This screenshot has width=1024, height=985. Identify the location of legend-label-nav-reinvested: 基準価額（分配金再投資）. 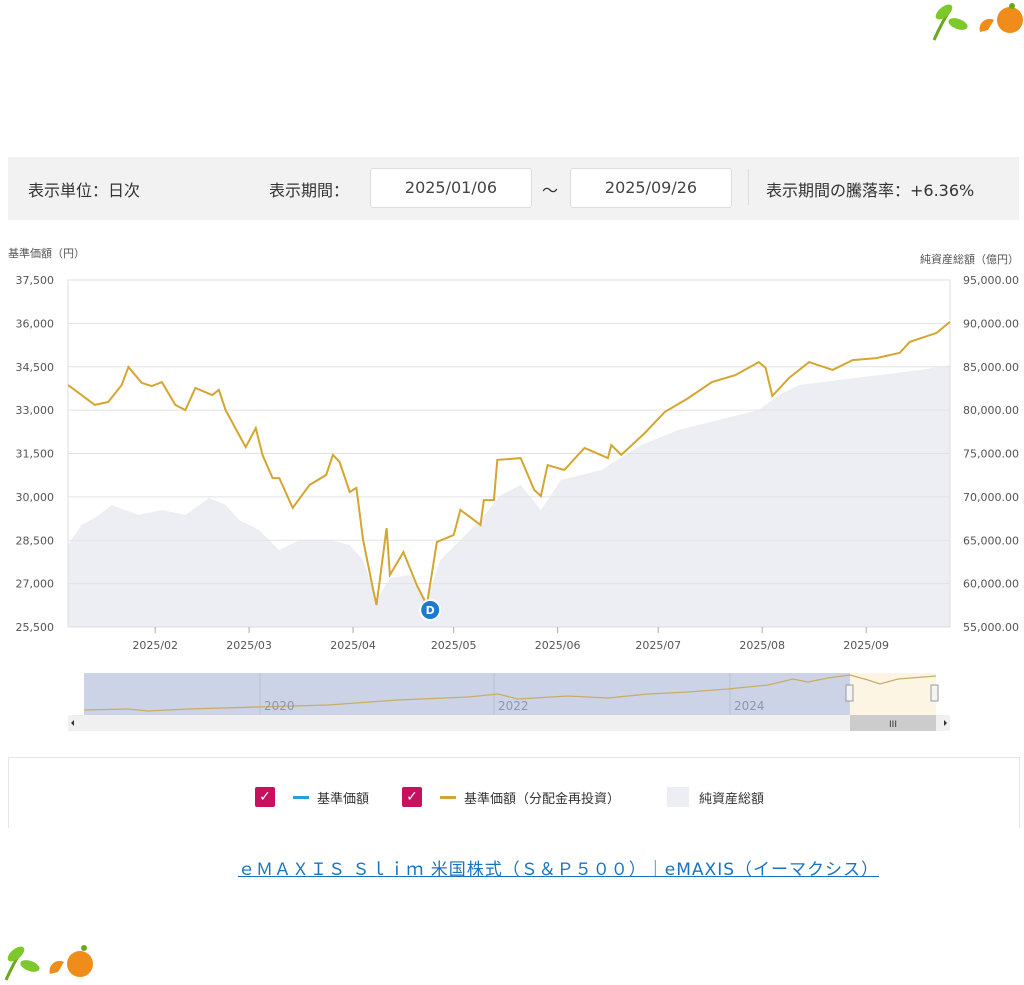
(542, 799).